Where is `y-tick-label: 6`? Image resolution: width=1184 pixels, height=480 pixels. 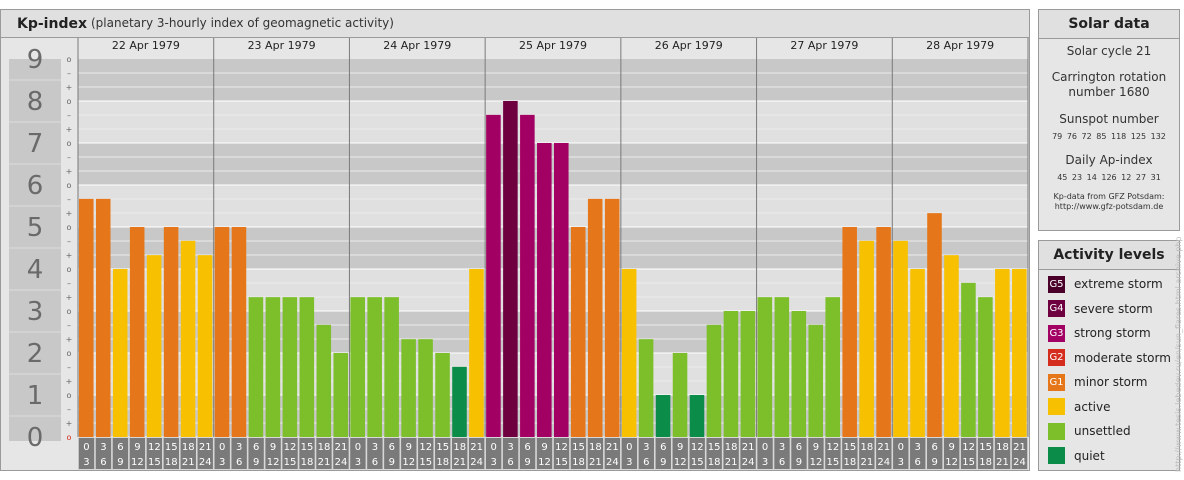
y-tick-label: 6 is located at coordinates (35, 186).